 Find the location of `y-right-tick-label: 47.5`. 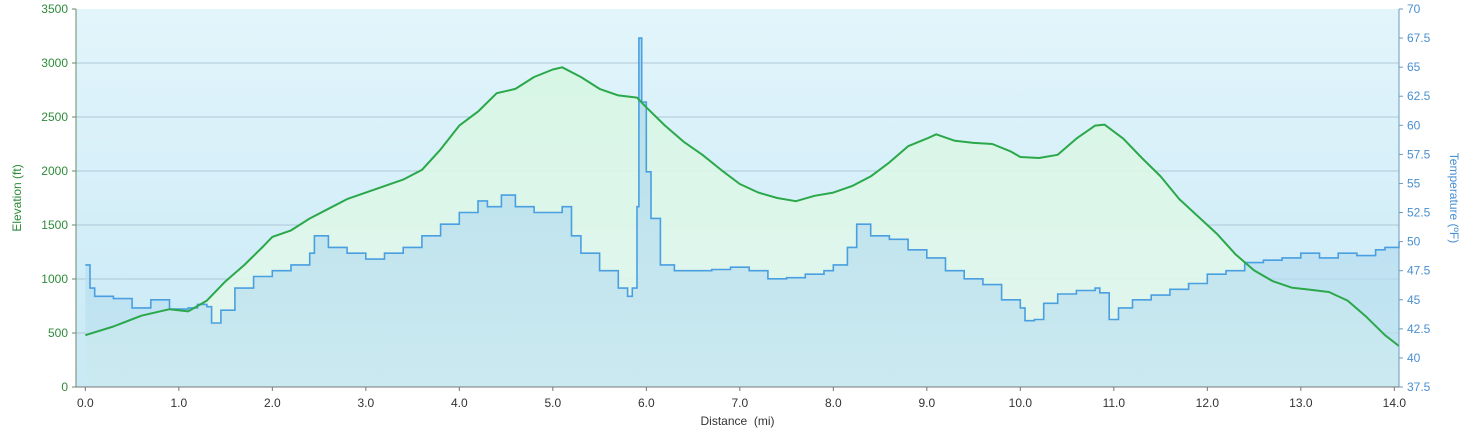

y-right-tick-label: 47.5 is located at coordinates (1419, 271).